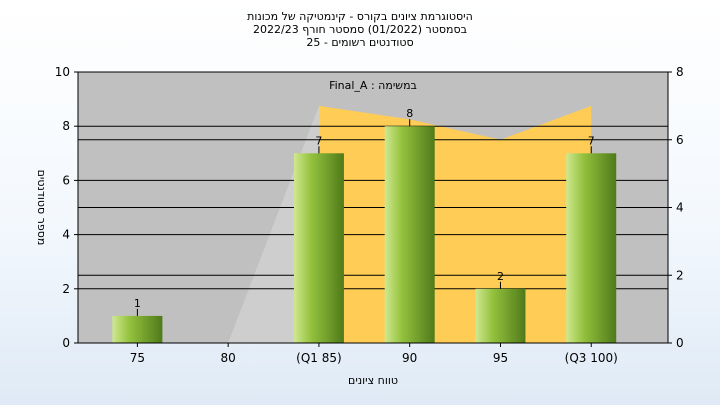  I want to click on chart-annotation: Final_A : במשימה, so click(373, 85).